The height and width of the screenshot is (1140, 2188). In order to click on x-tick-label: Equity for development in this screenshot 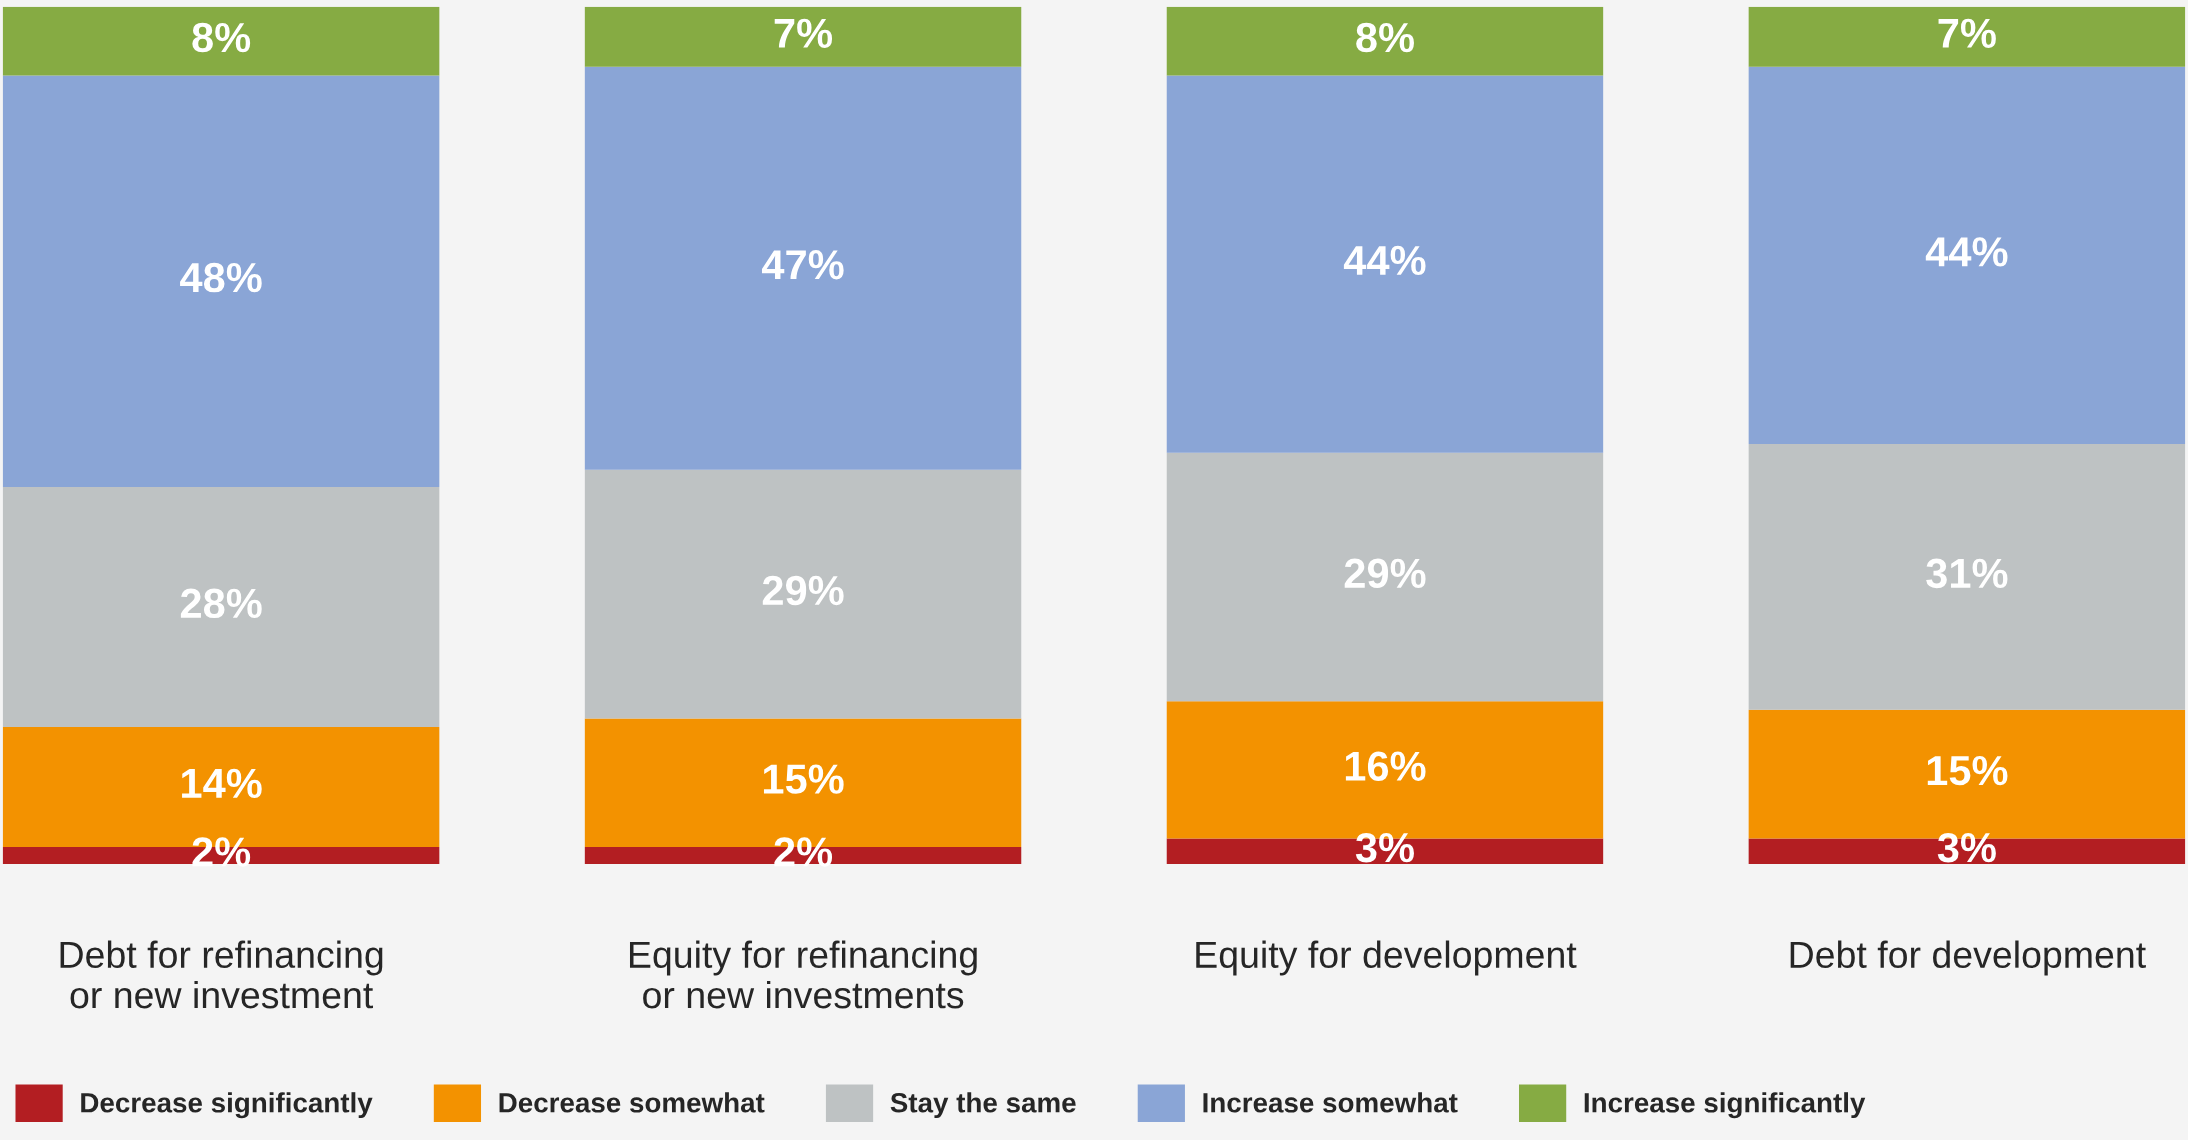, I will do `click(1386, 958)`.